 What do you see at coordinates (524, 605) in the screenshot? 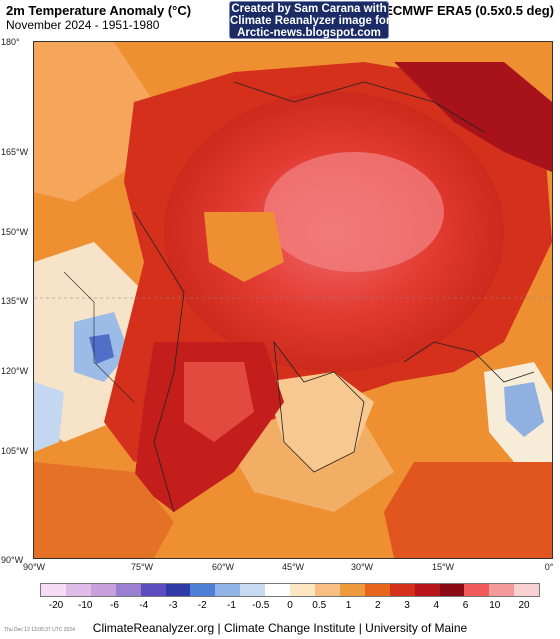
I see `legend-label: 20` at bounding box center [524, 605].